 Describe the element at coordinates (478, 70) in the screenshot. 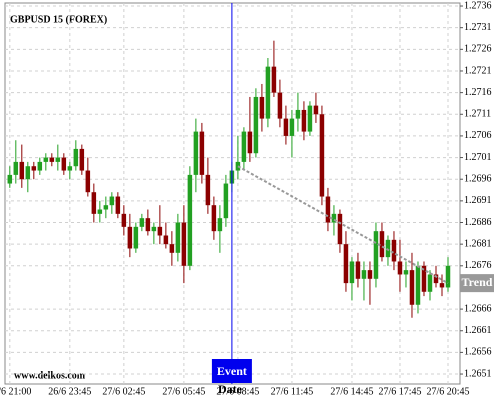

I see `y-tick-label: 1.2721` at that location.